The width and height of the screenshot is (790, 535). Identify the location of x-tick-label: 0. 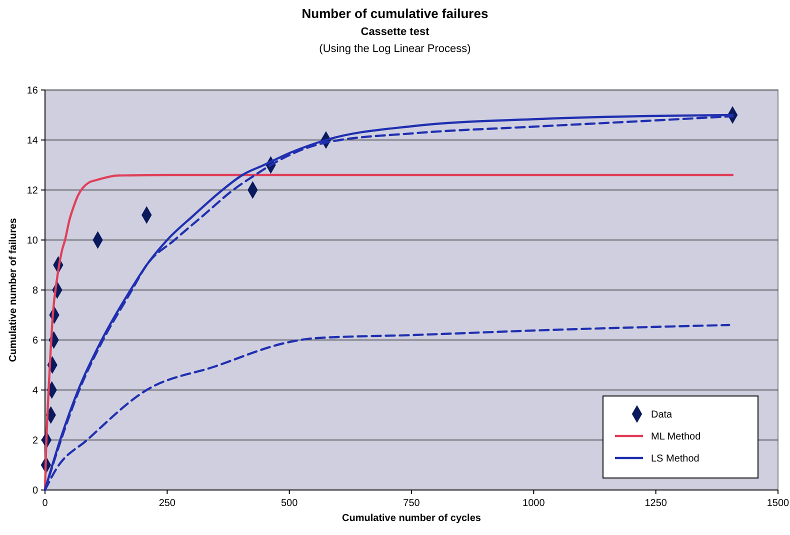
(45, 503).